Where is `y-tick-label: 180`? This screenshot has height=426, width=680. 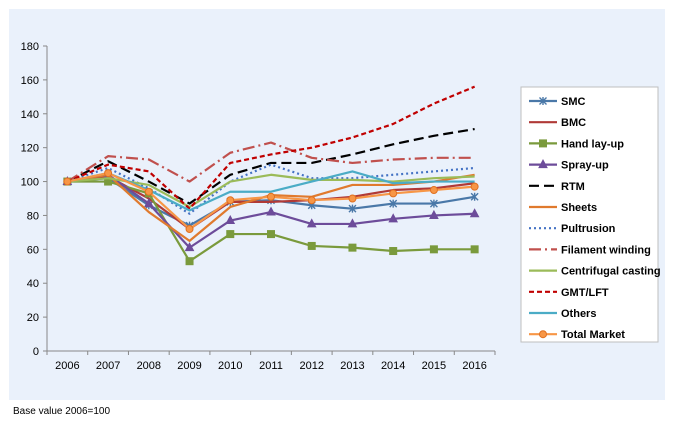
y-tick-label: 180 is located at coordinates (30, 47).